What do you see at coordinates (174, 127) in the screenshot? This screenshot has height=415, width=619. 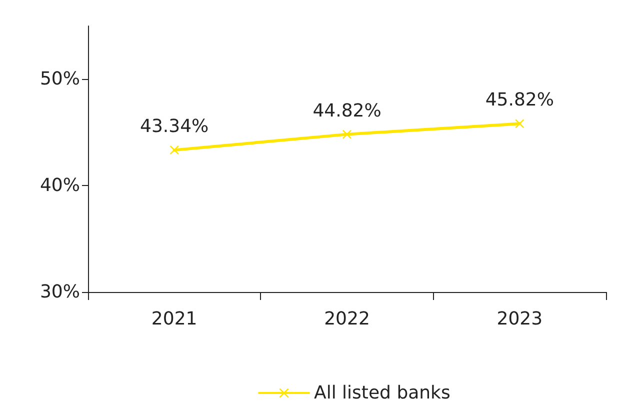 I see `data-label: 43.34%` at bounding box center [174, 127].